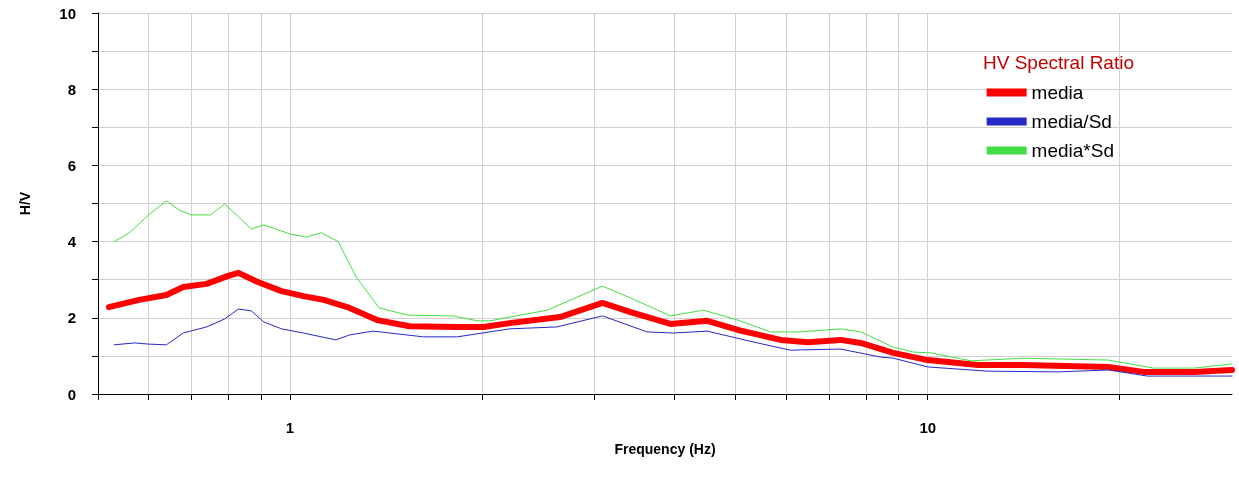 This screenshot has width=1239, height=489. What do you see at coordinates (71, 318) in the screenshot?
I see `y-tick-label: 2` at bounding box center [71, 318].